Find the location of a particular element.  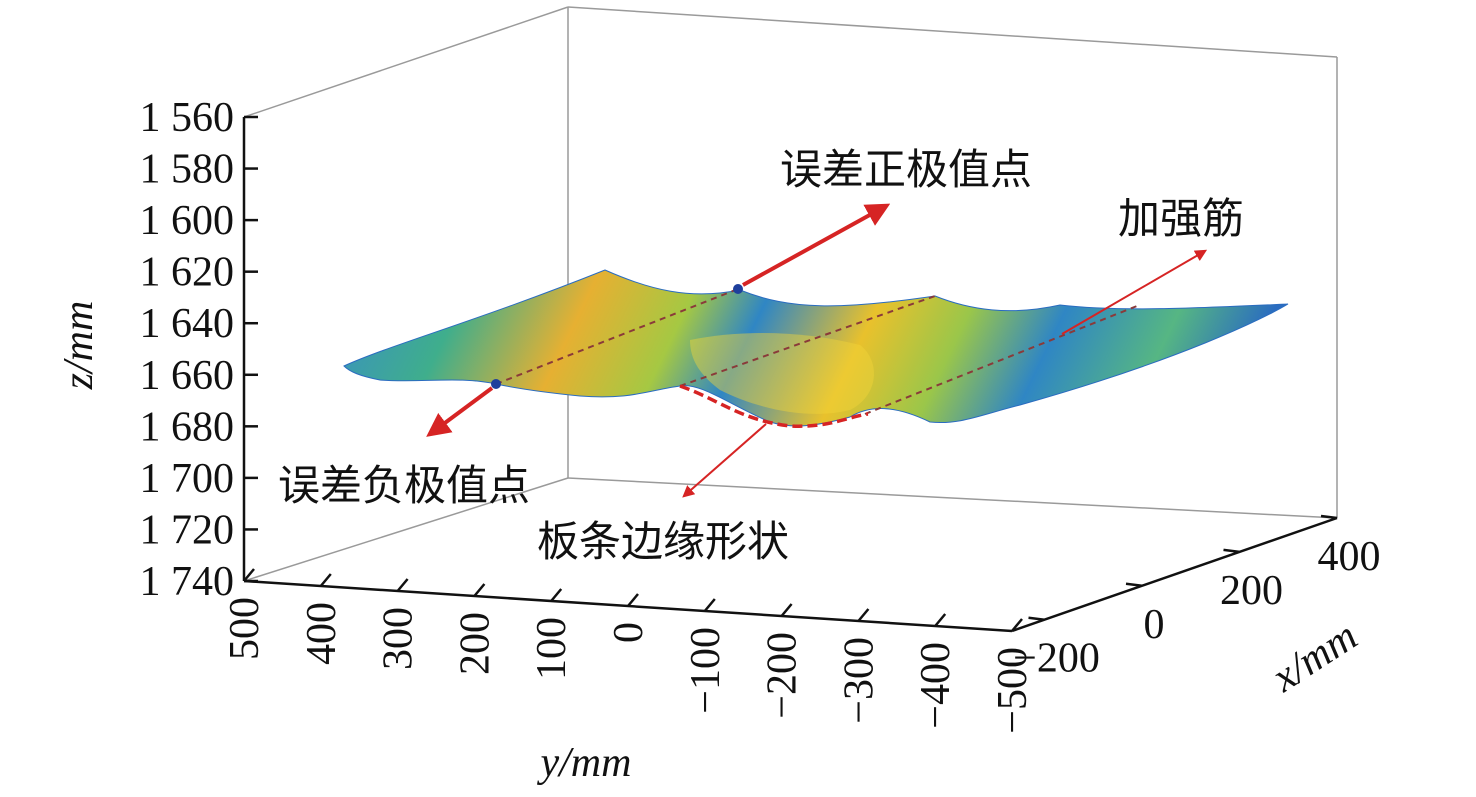

y-axis-ticks: 500 400 300 200 100 0 −100 −200 −300 −400 −500 is located at coordinates (629, 651).